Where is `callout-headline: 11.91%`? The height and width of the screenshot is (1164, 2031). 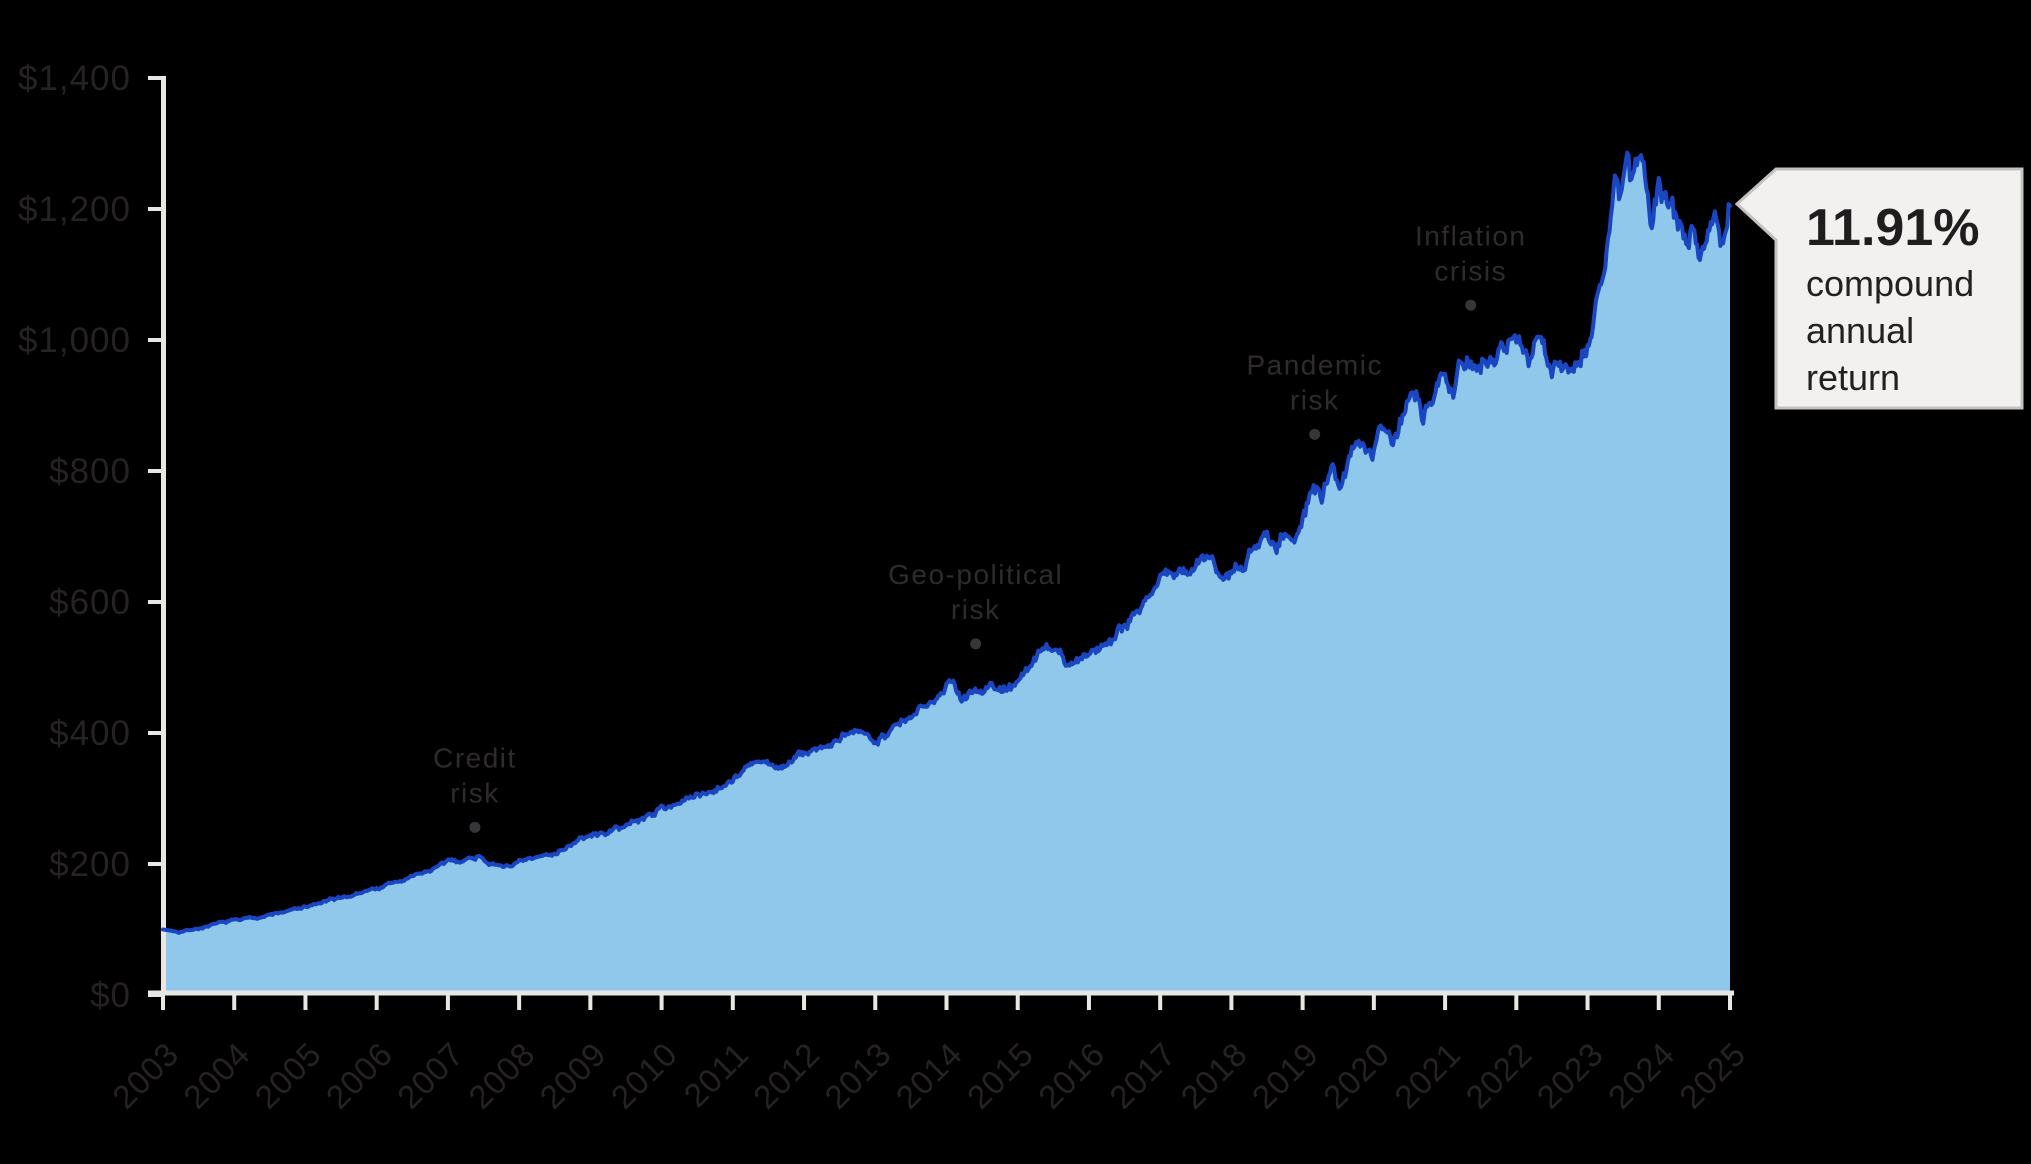 callout-headline: 11.91% is located at coordinates (1893, 228).